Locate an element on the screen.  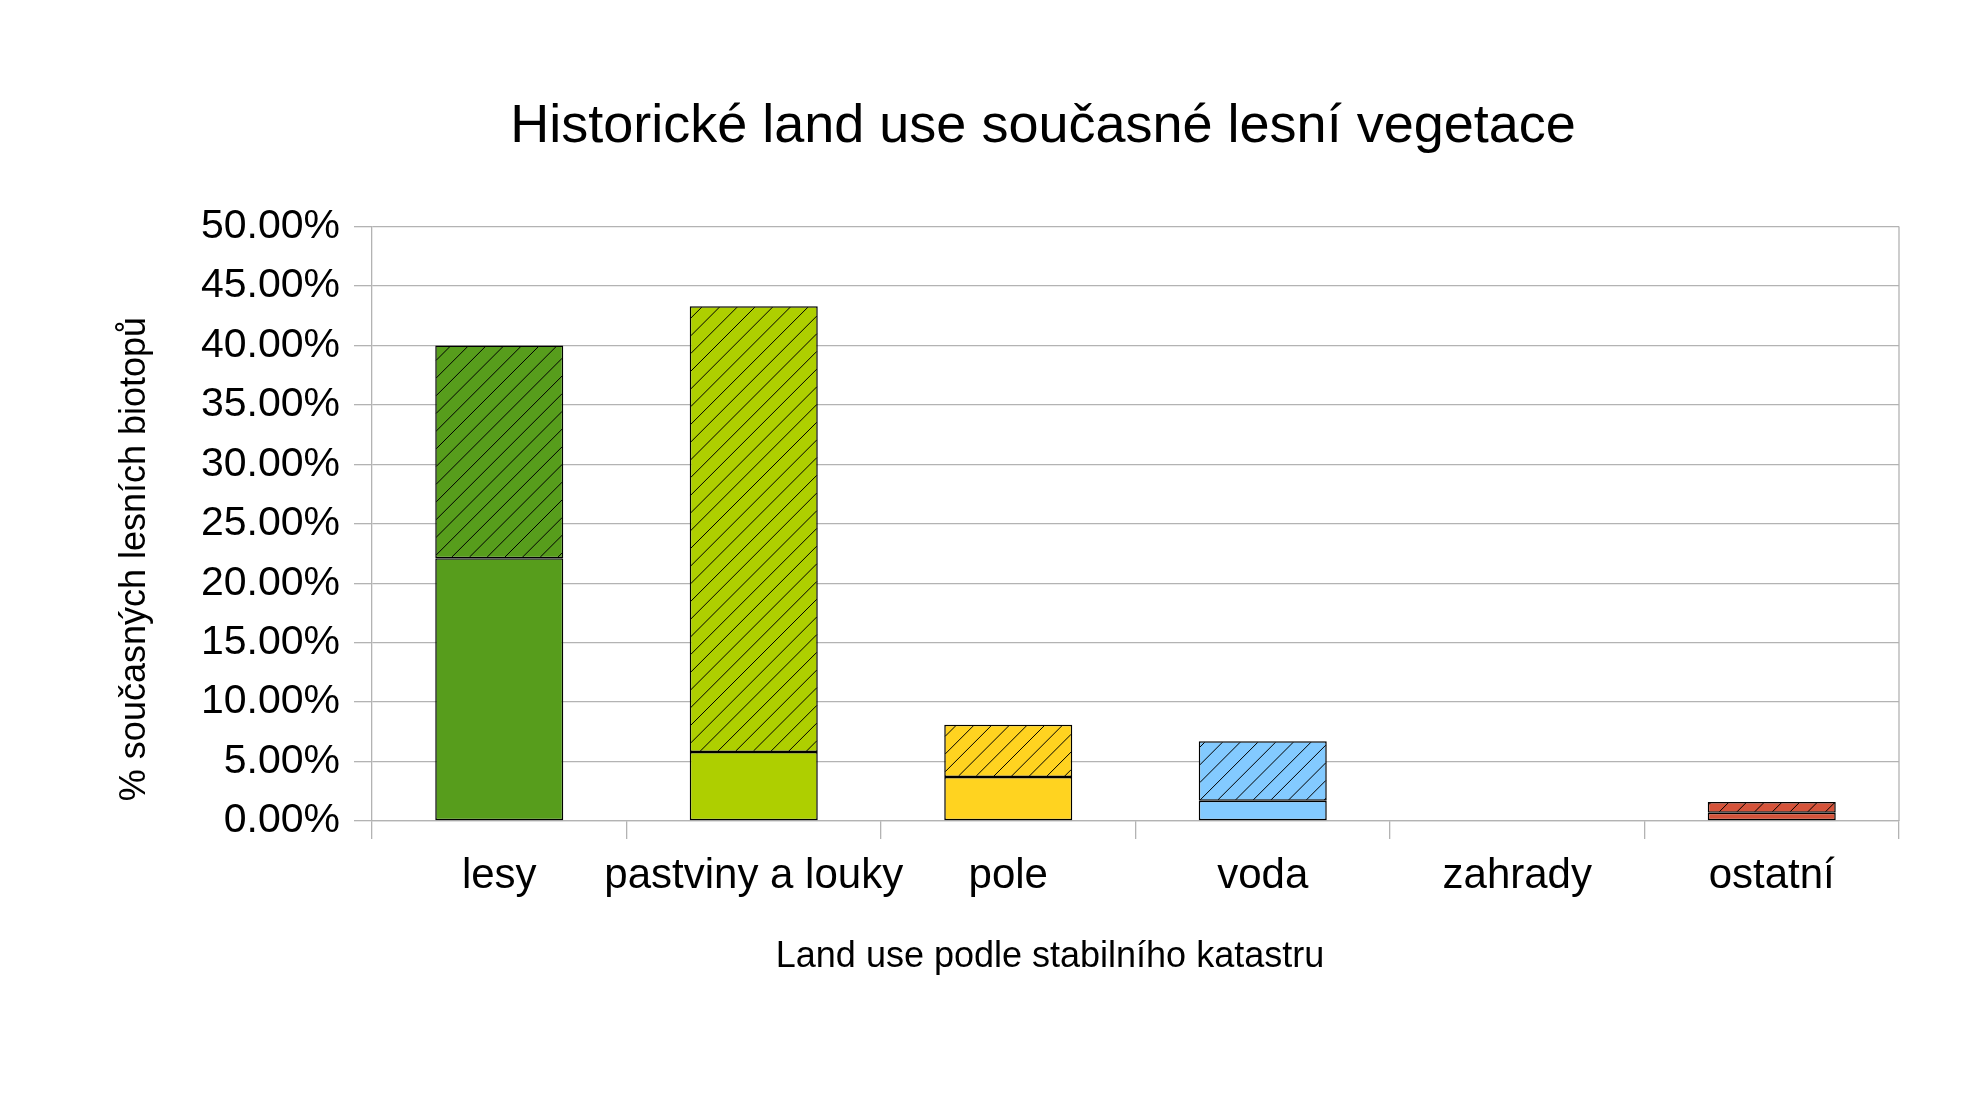
y-tick-label: 50.00% is located at coordinates (270, 223).